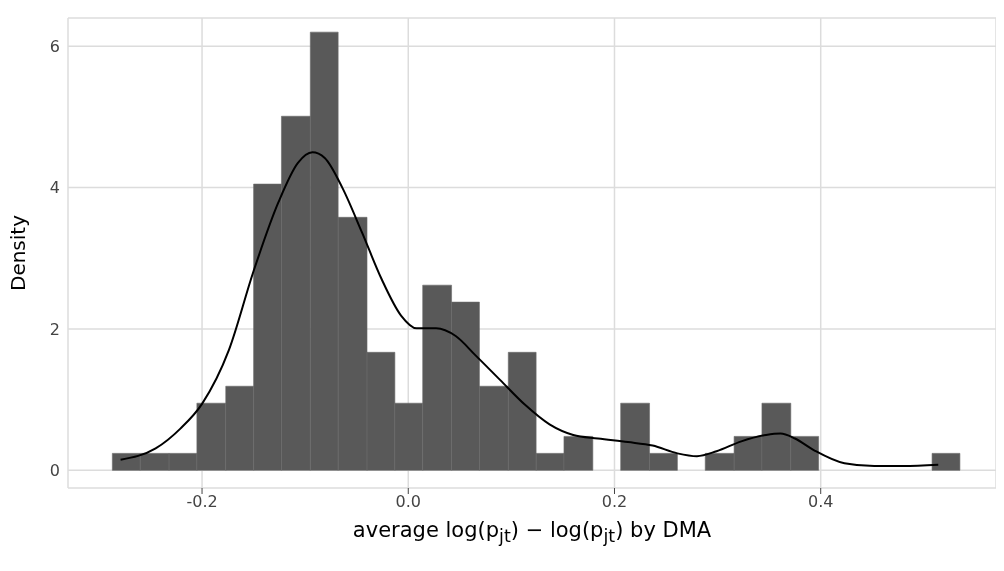  What do you see at coordinates (18, 253) in the screenshot?
I see `y-axis-title: Density` at bounding box center [18, 253].